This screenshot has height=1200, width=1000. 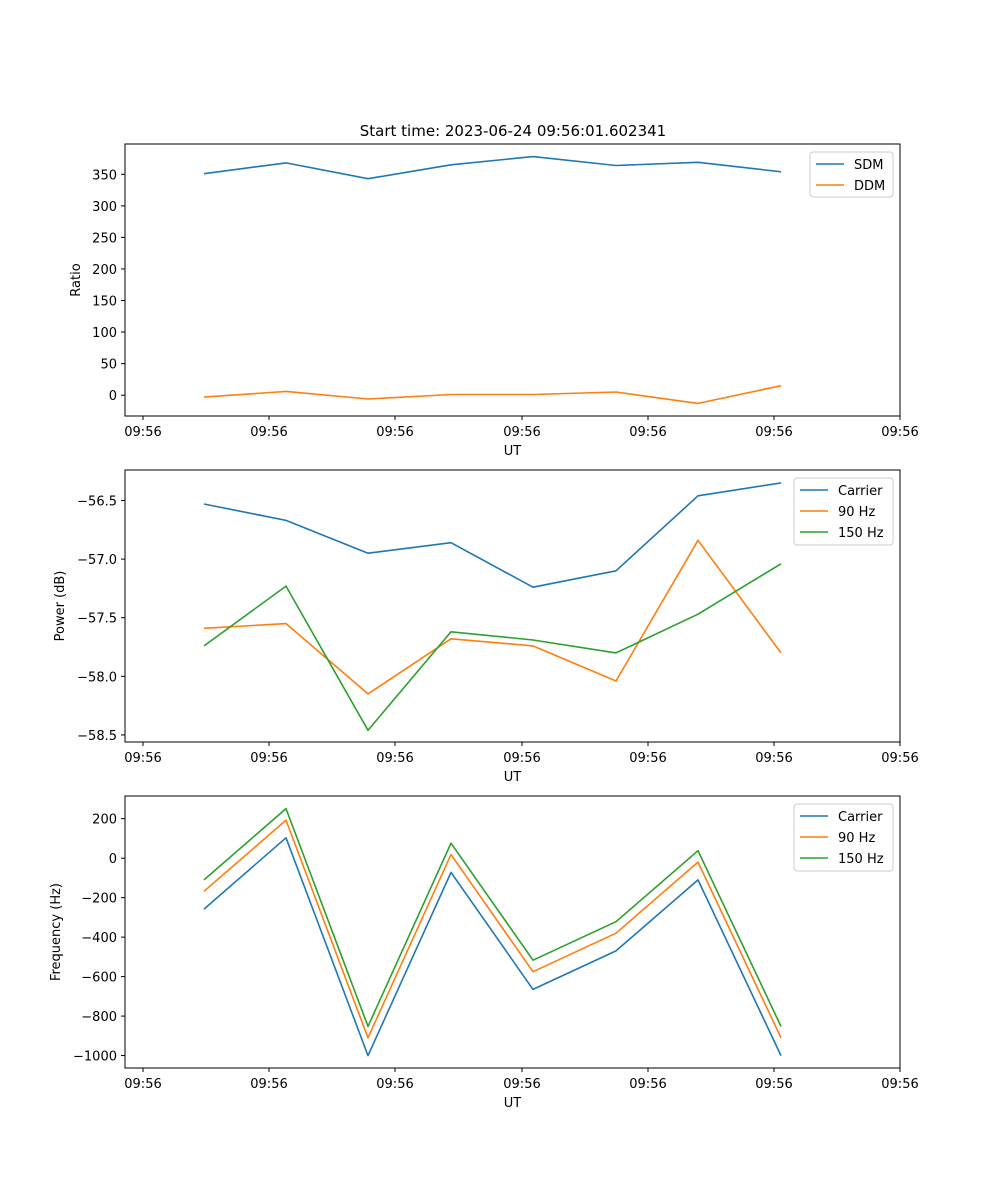 I want to click on legend: SDM DDM, so click(x=851, y=174).